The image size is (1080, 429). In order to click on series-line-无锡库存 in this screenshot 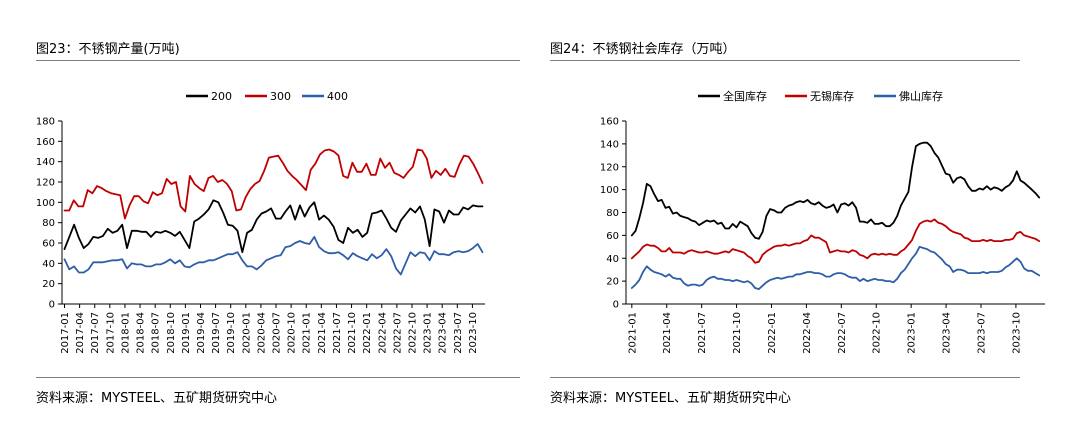, I will do `click(835, 241)`.